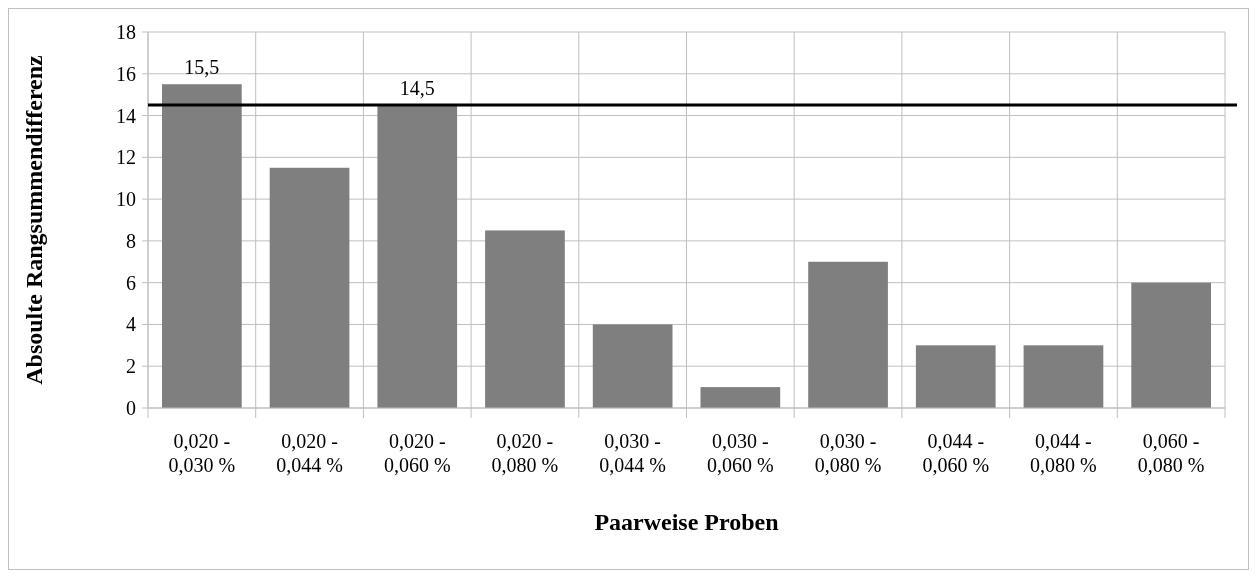 This screenshot has height=578, width=1257. Describe the element at coordinates (131, 240) in the screenshot. I see `y-tick-label: 8` at that location.